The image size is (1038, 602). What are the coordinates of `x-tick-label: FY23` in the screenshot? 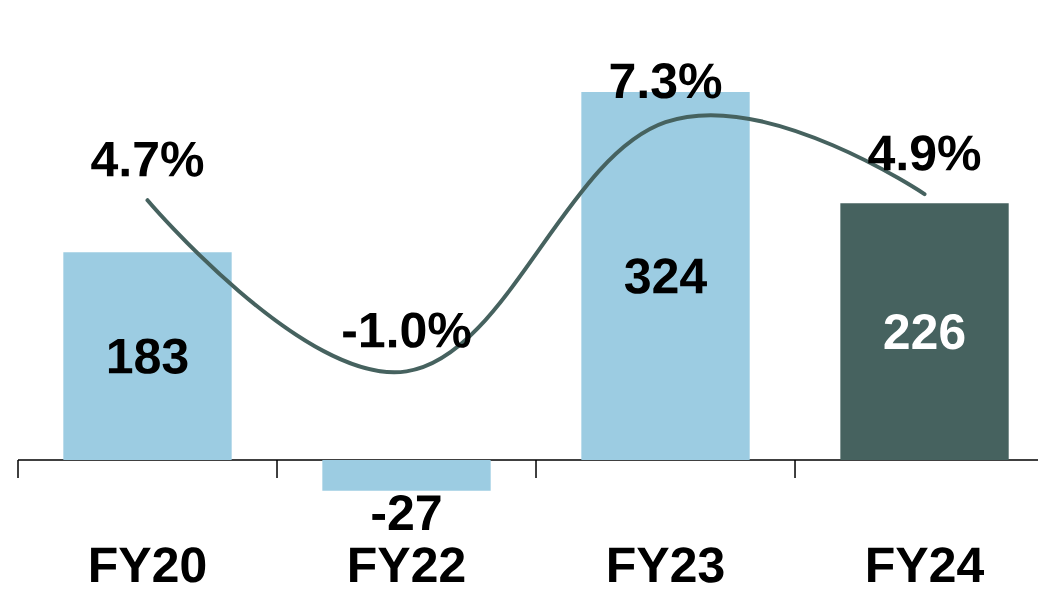 It's located at (666, 565).